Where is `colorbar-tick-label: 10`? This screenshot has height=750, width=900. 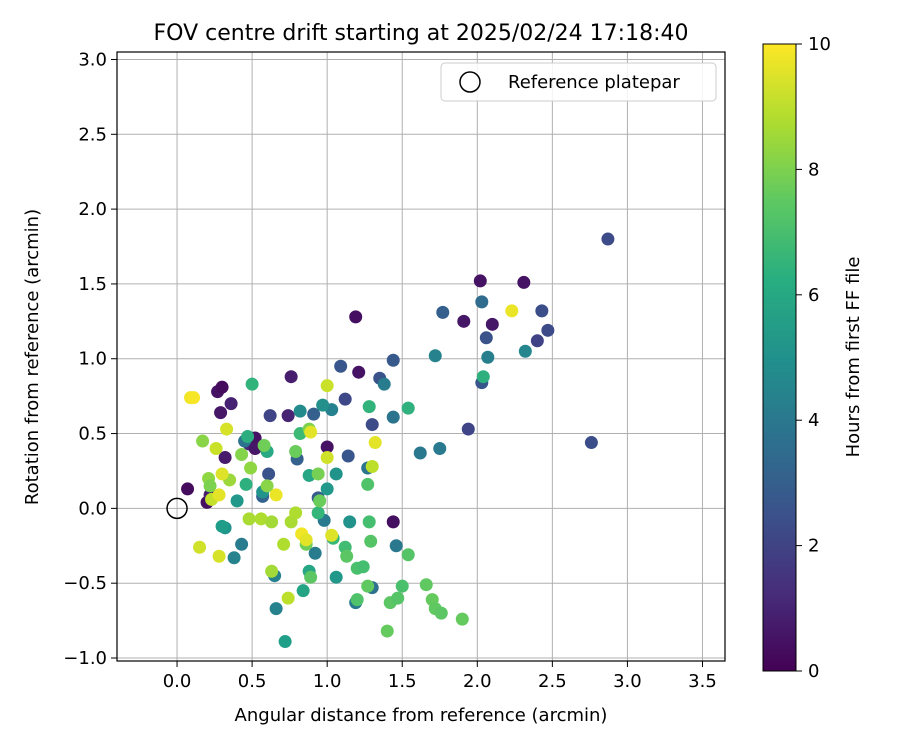 colorbar-tick-label: 10 is located at coordinates (819, 44).